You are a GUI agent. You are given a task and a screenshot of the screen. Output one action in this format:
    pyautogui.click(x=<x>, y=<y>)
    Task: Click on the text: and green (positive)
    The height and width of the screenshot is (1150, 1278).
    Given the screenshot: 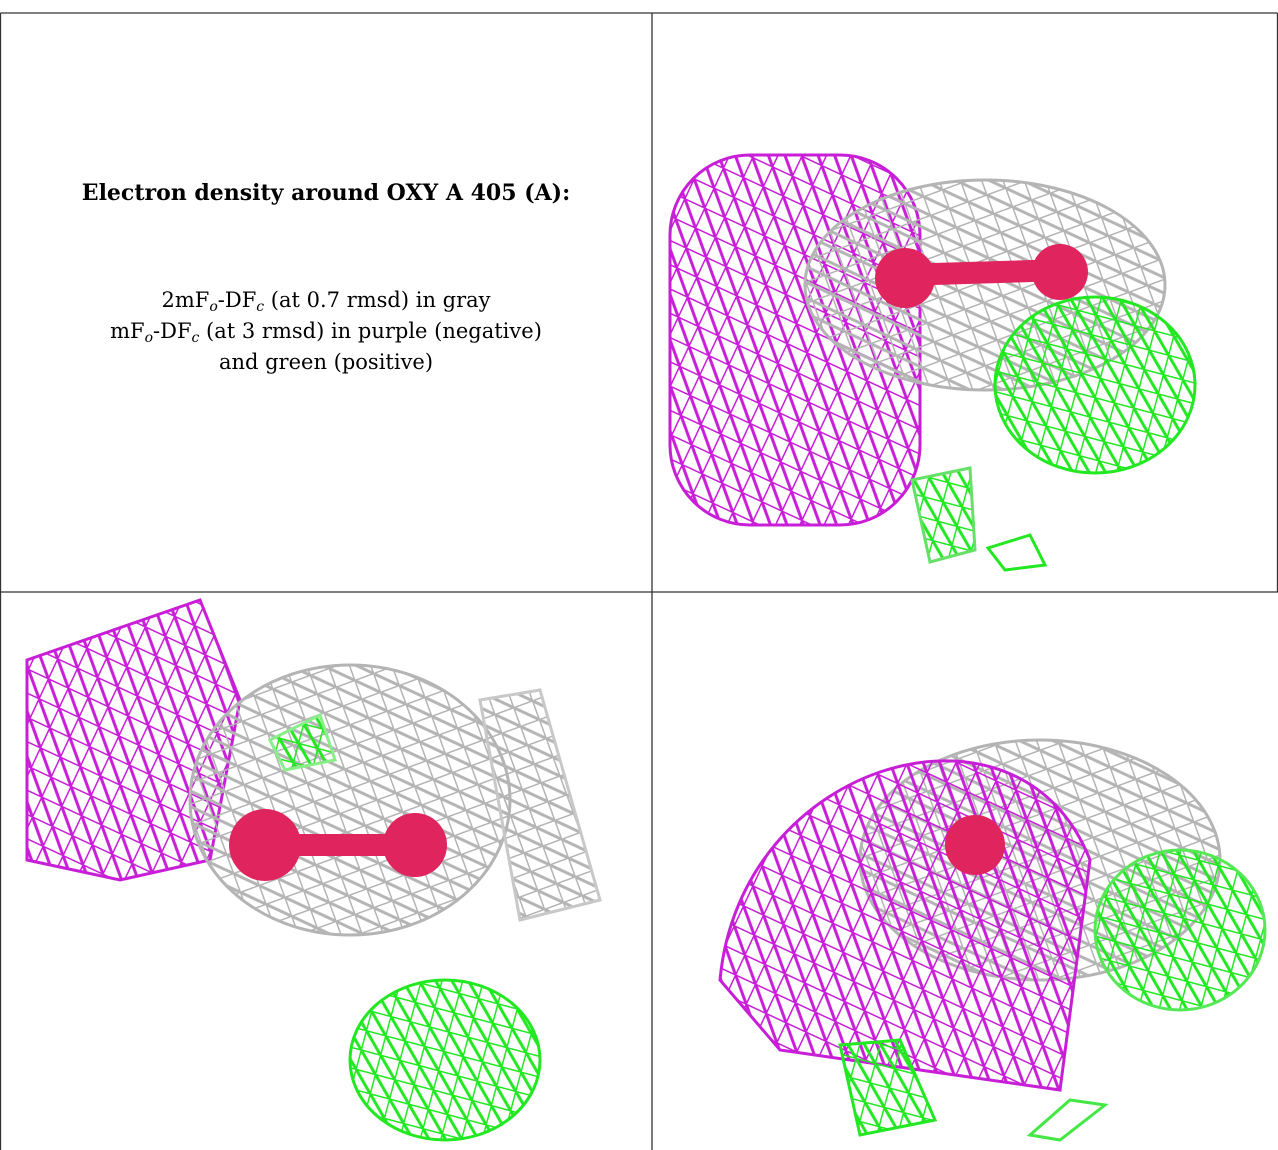 What is the action you would take?
    pyautogui.click(x=326, y=362)
    